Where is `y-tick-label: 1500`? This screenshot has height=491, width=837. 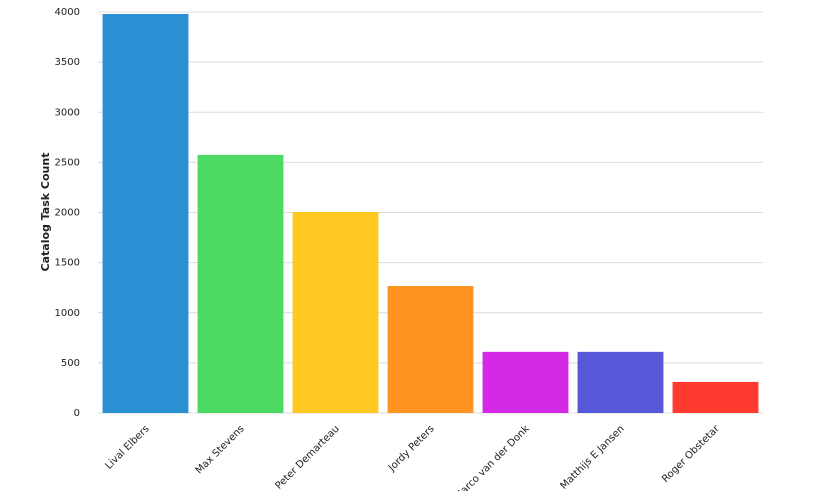 y-tick-label: 1500 is located at coordinates (67, 263).